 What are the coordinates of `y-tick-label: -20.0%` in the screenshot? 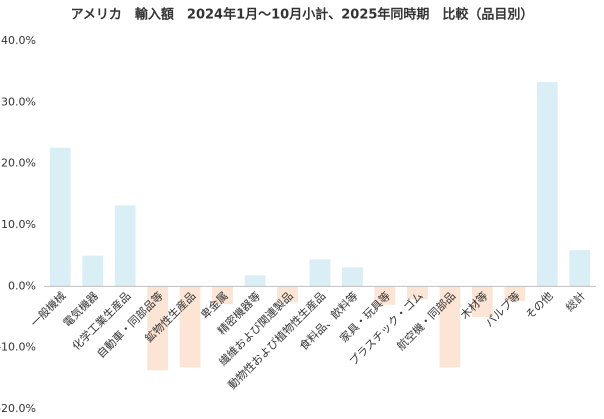 It's located at (18, 408).